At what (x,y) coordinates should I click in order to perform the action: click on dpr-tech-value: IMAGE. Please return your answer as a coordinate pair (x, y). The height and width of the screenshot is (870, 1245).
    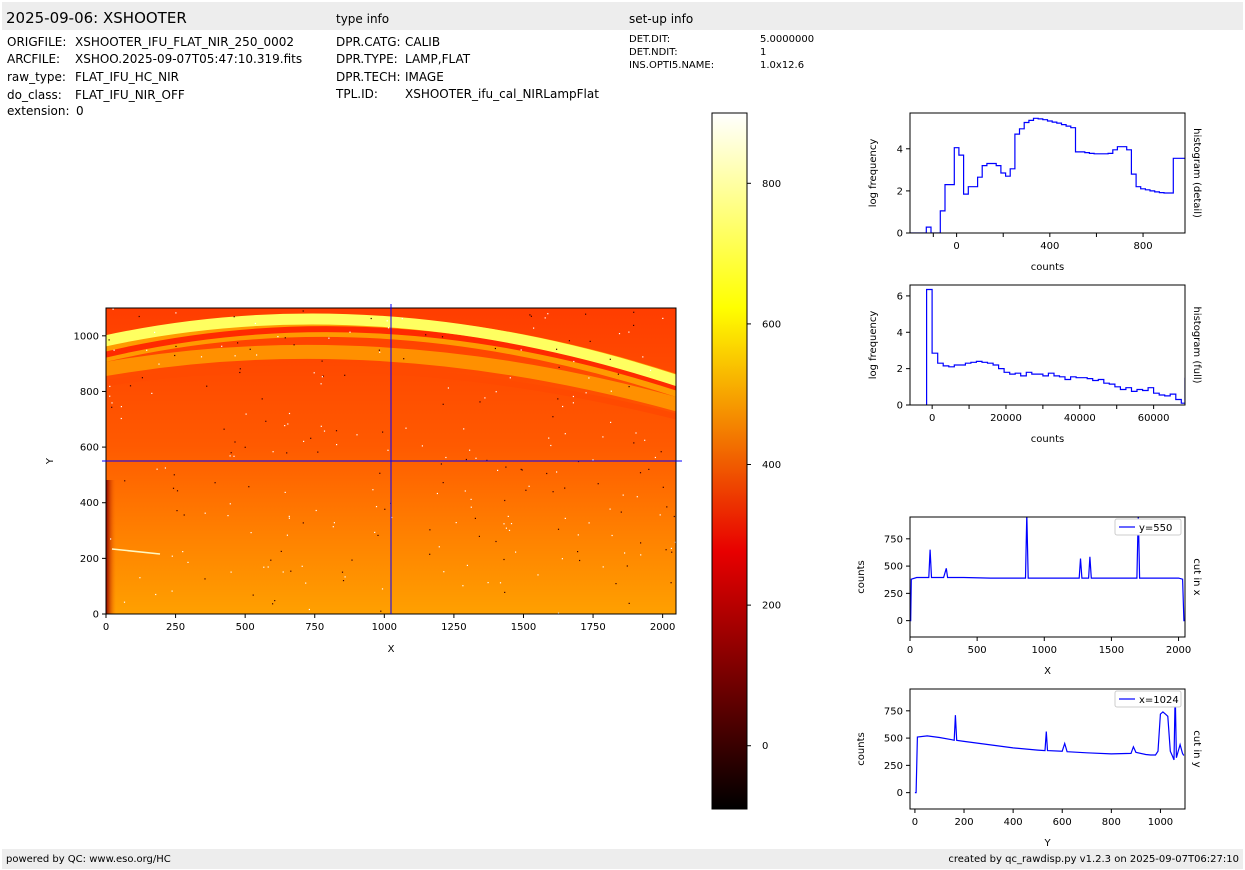
    Looking at the image, I should click on (424, 77).